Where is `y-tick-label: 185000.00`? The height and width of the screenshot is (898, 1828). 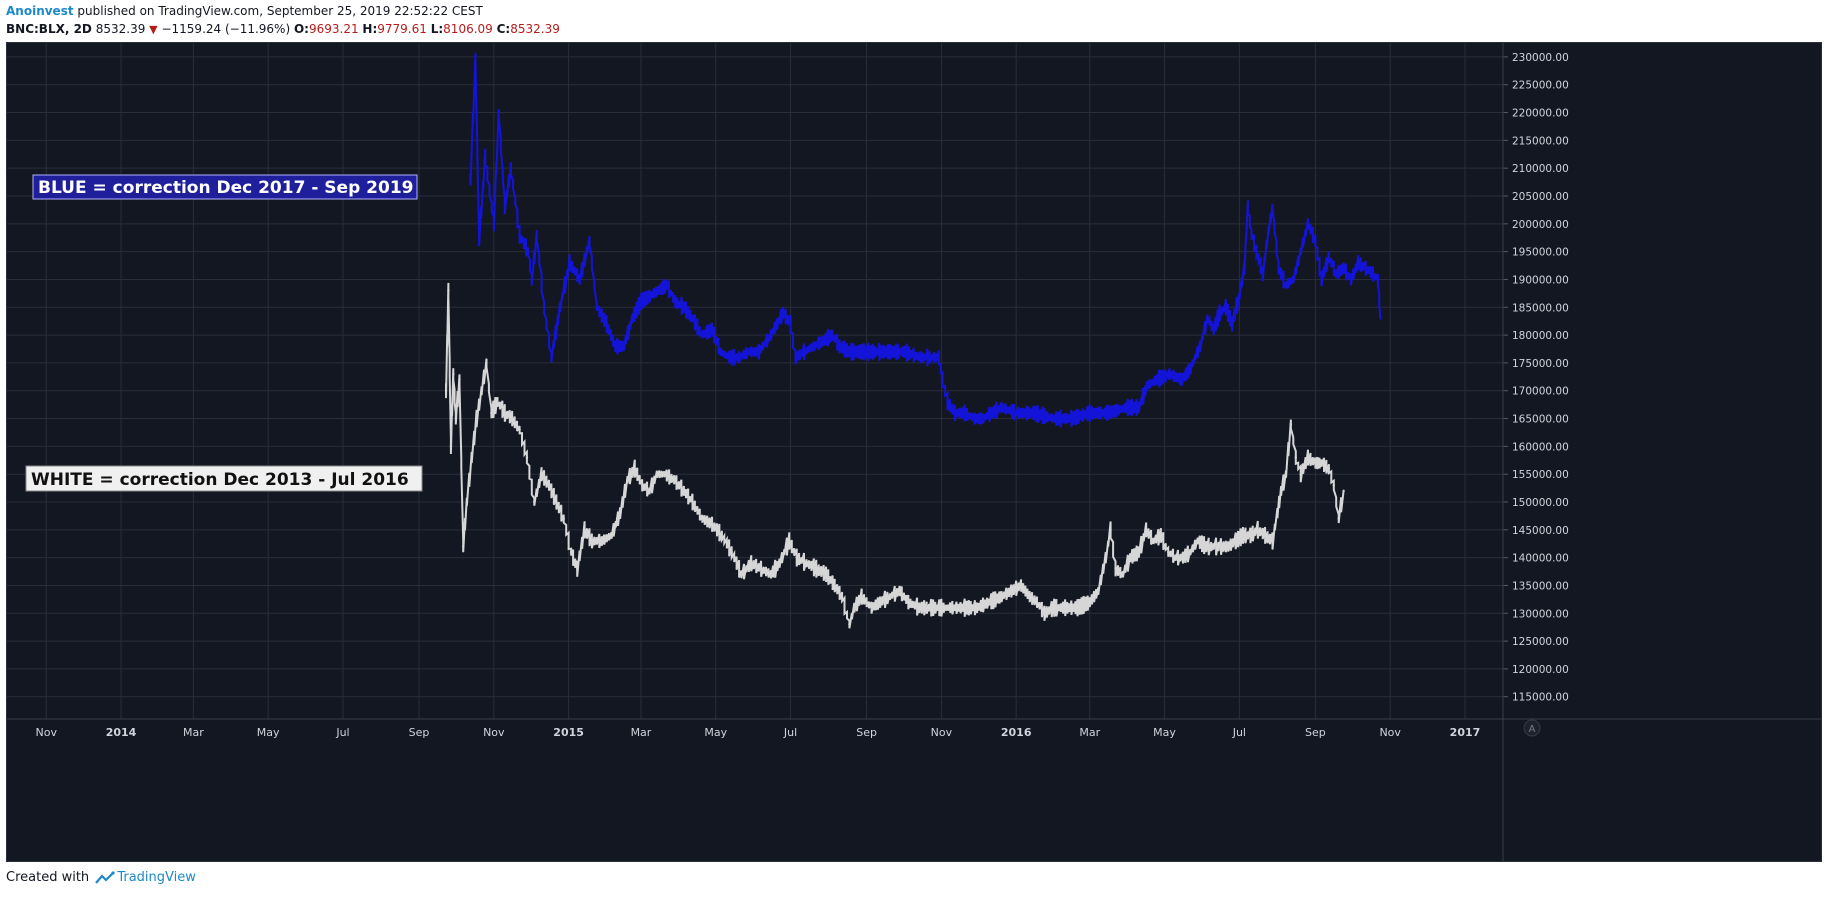 y-tick-label: 185000.00 is located at coordinates (1540, 308).